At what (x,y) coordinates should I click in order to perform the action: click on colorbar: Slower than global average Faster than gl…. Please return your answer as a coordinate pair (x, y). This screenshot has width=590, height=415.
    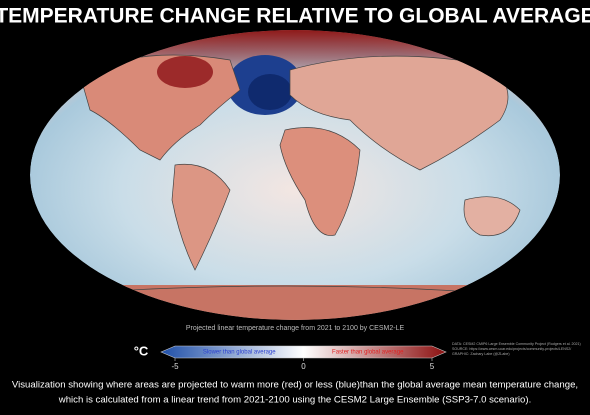
    Looking at the image, I should click on (303, 358).